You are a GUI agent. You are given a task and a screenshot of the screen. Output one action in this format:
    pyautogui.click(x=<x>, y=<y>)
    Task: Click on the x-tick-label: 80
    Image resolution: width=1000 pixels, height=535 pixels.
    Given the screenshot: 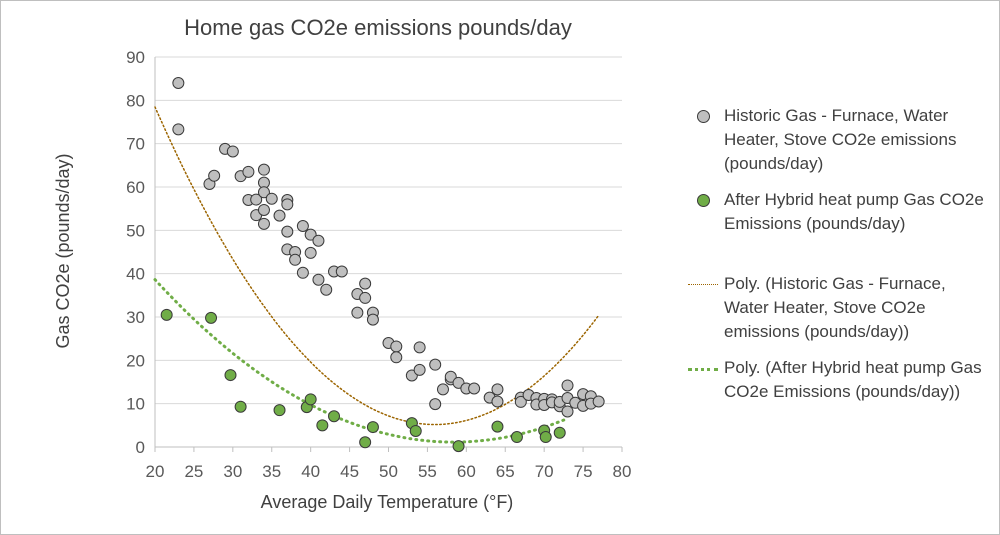 What is the action you would take?
    pyautogui.click(x=622, y=471)
    